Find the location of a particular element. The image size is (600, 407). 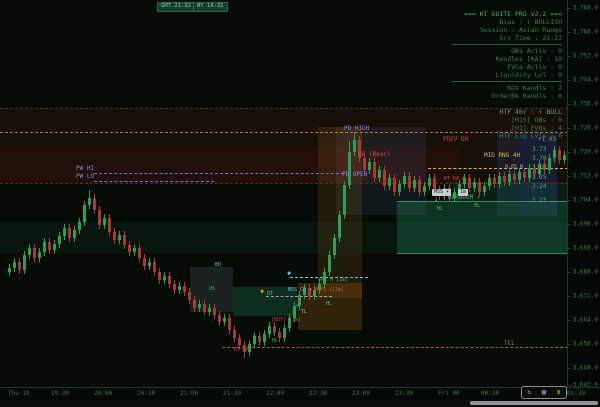

right-teal-strip is located at coordinates (524, 191).